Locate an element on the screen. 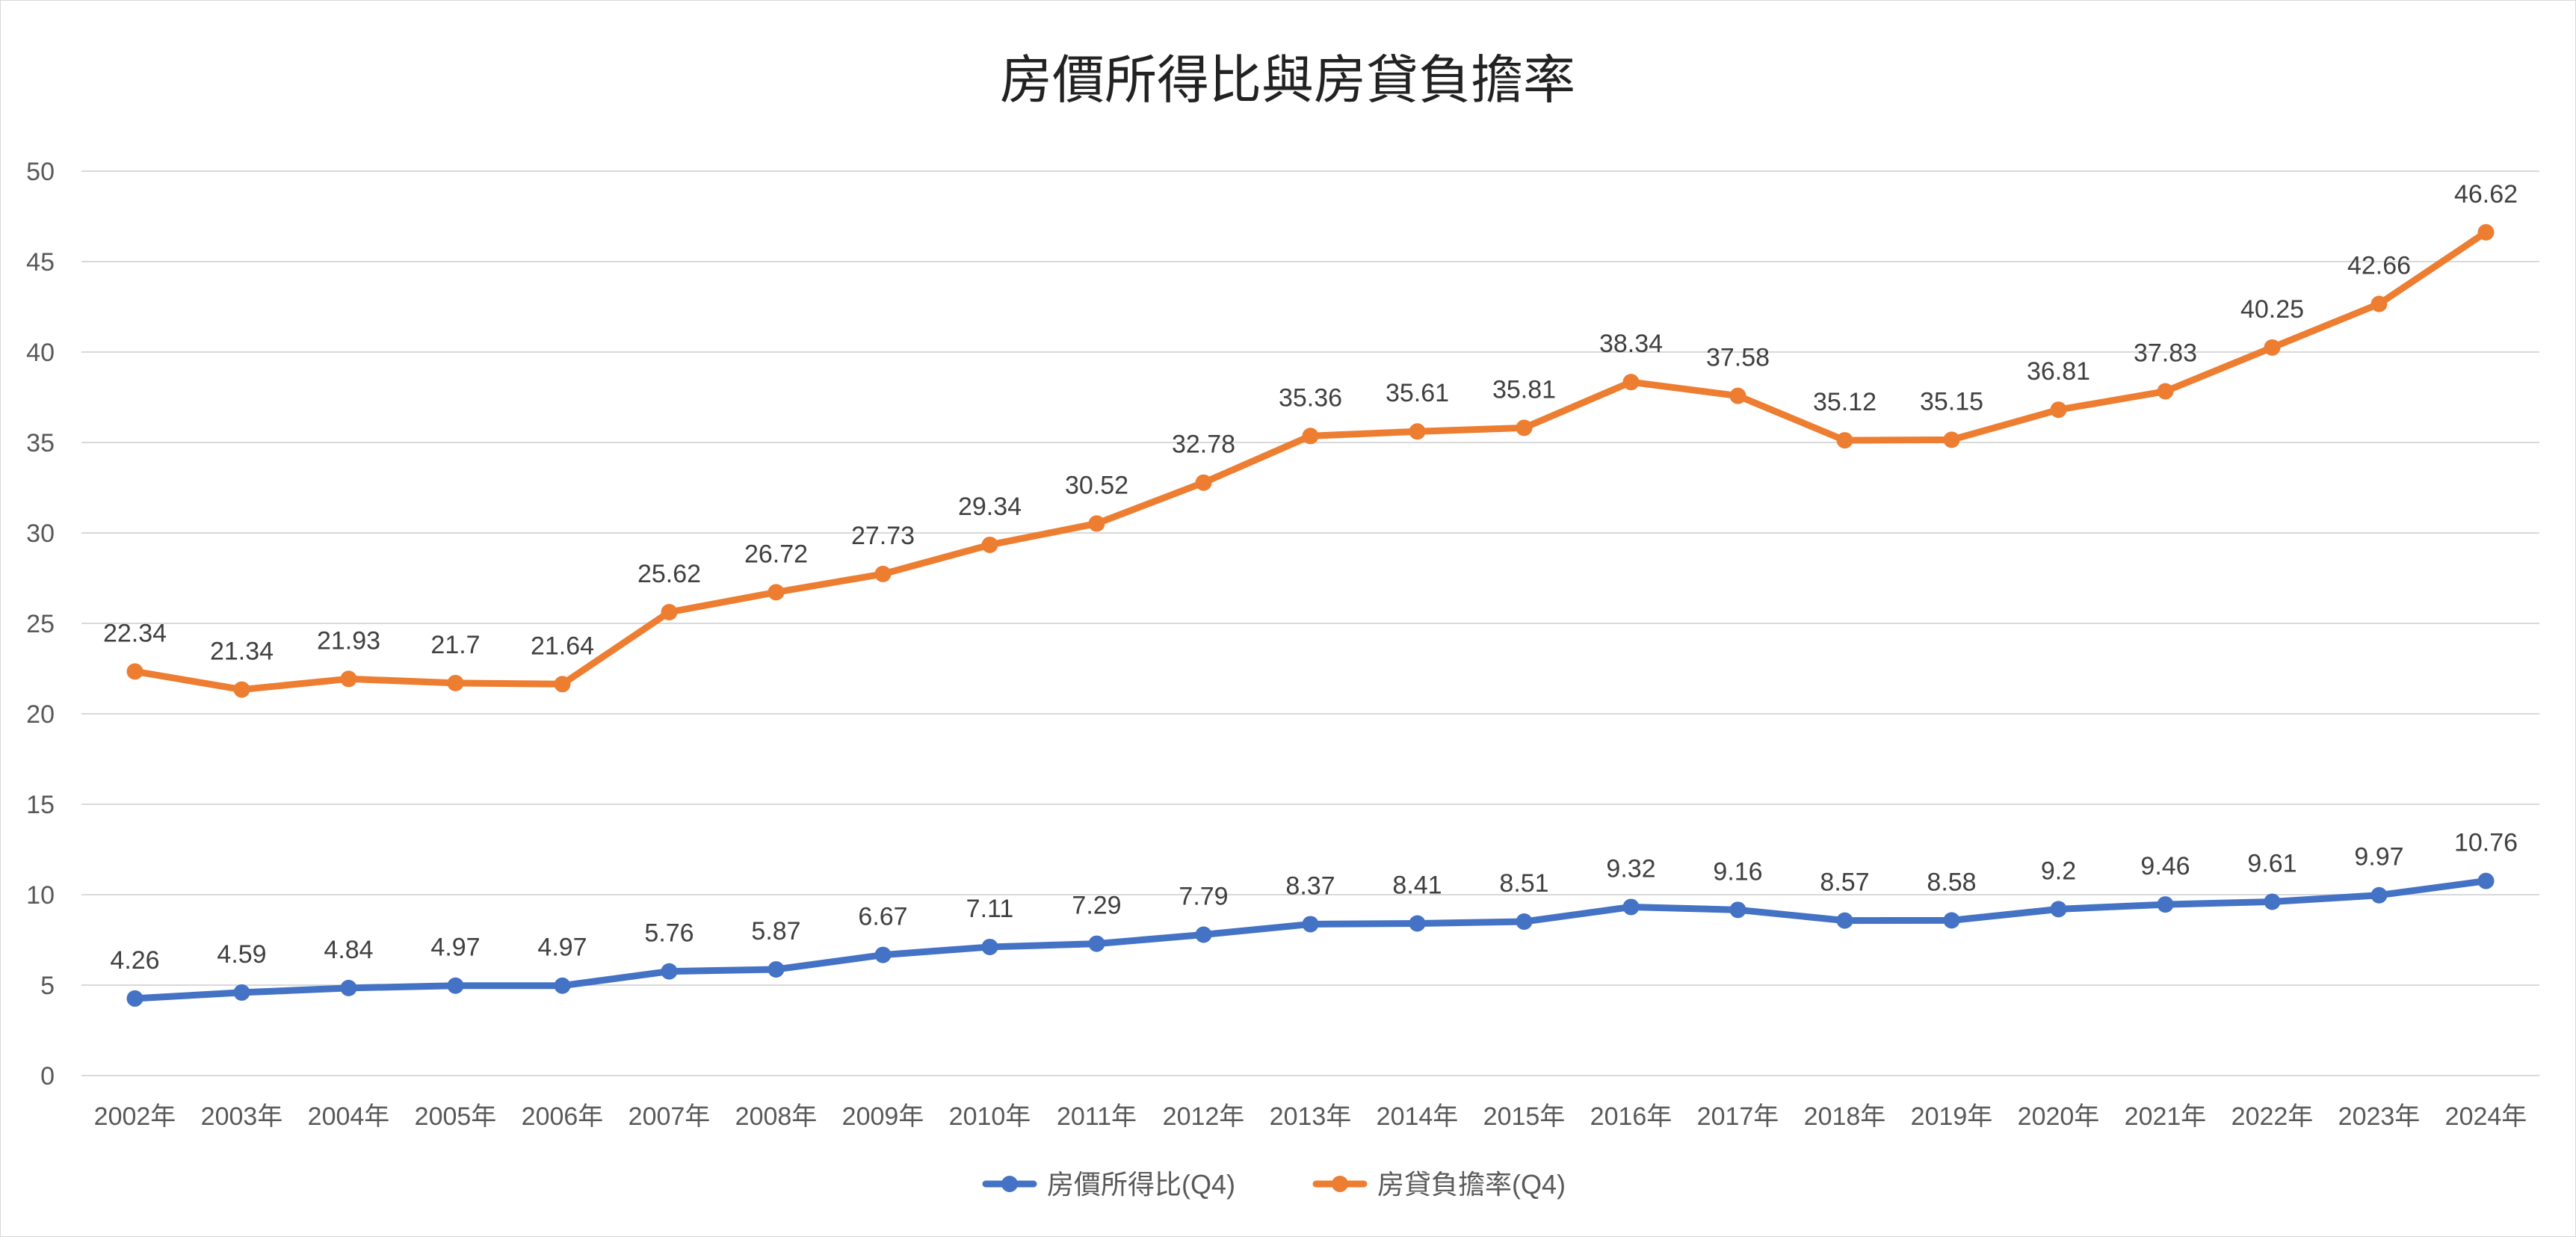 The image size is (2576, 1237). data-label: 7.29 is located at coordinates (1096, 906).